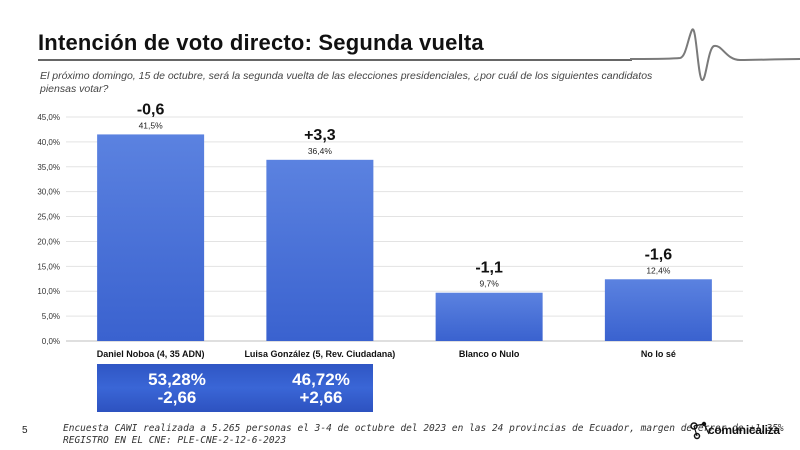  What do you see at coordinates (715, 55) in the screenshot?
I see `wave-decoration-icon` at bounding box center [715, 55].